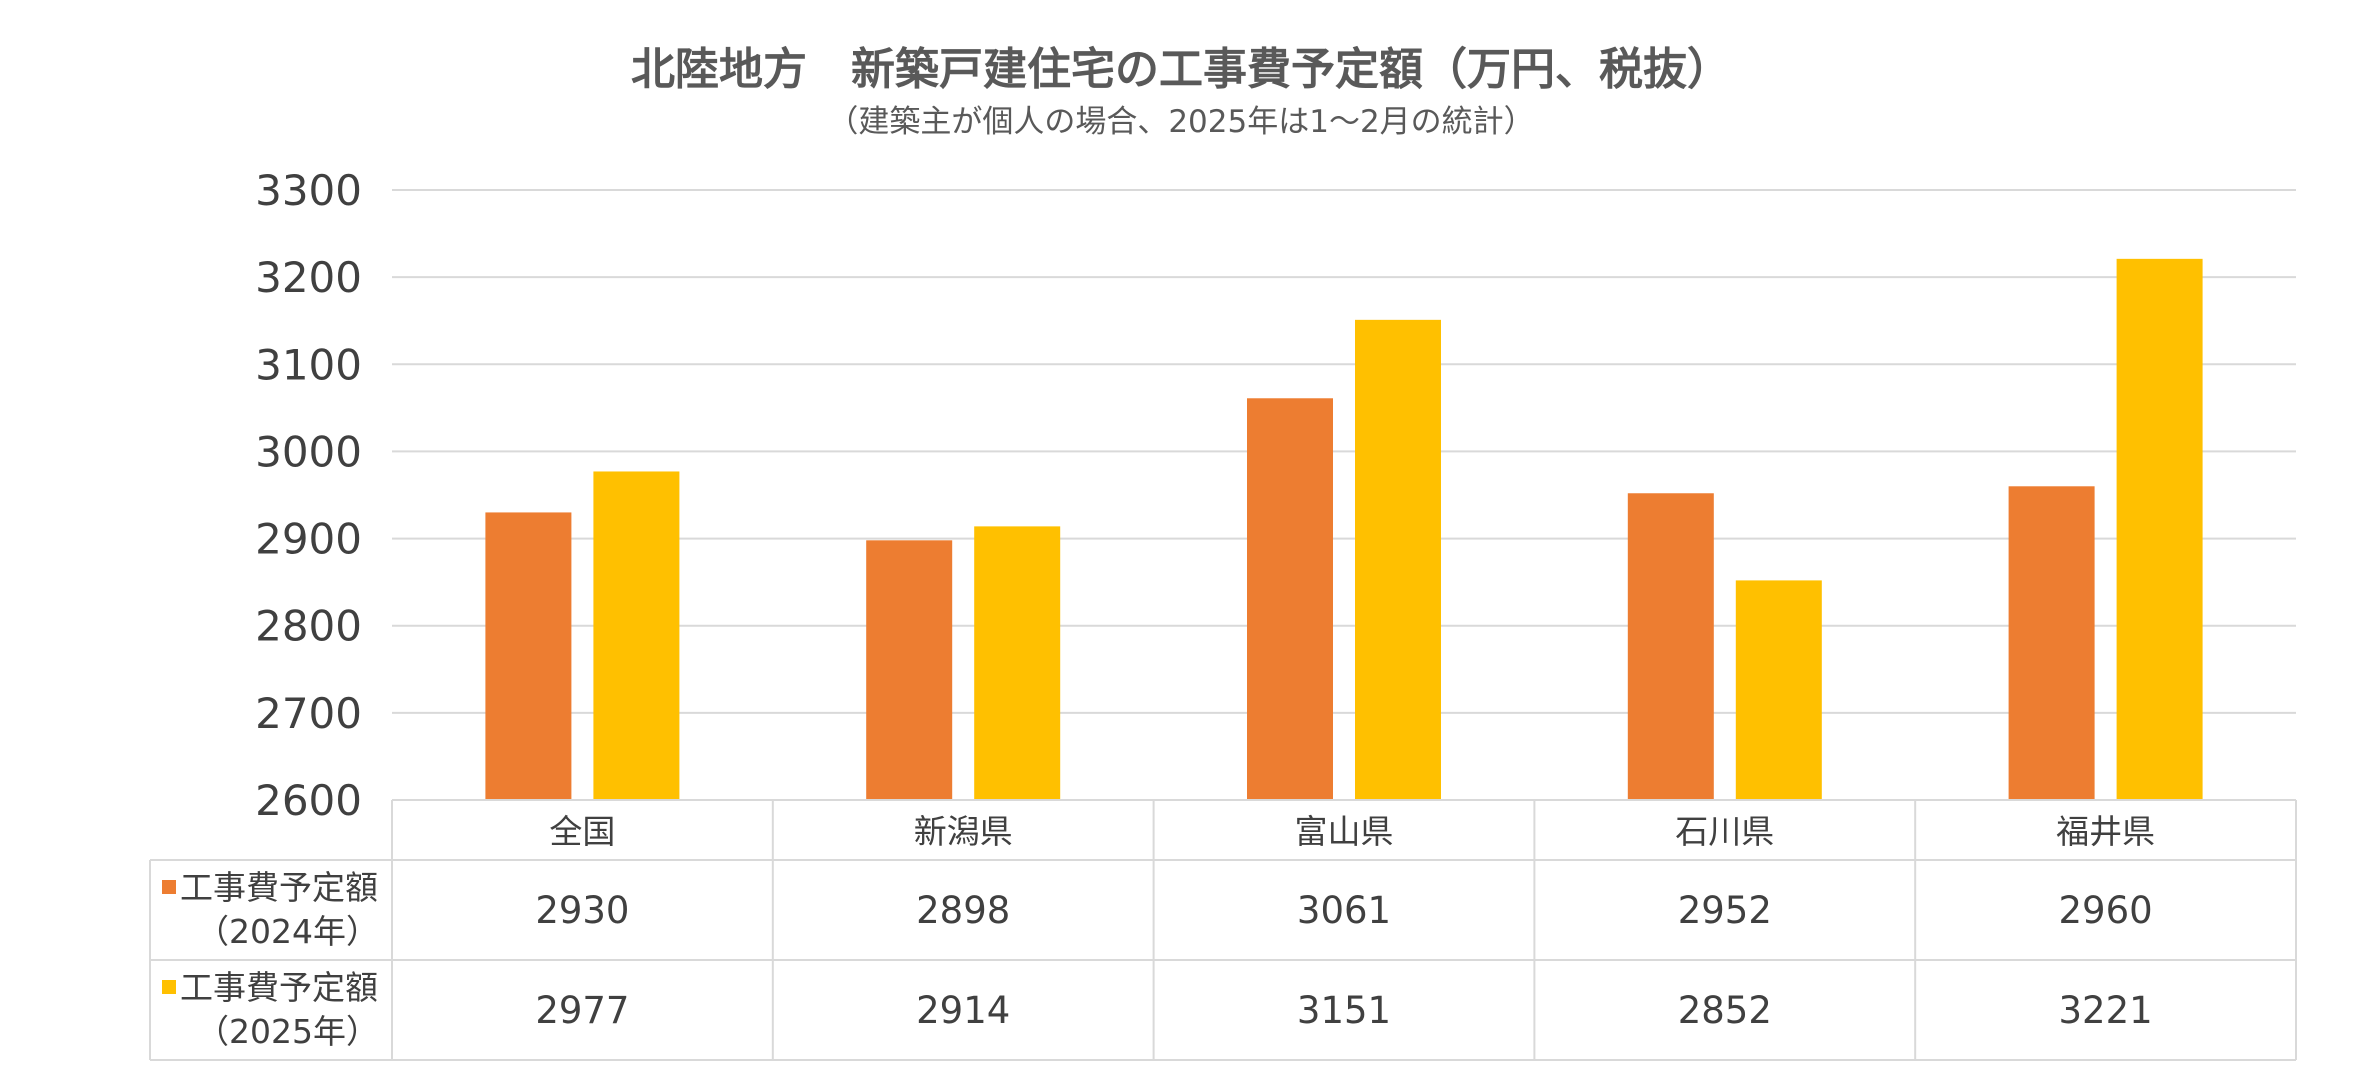 The width and height of the screenshot is (2362, 1069). I want to click on y-tick-label: 2600, so click(308, 800).